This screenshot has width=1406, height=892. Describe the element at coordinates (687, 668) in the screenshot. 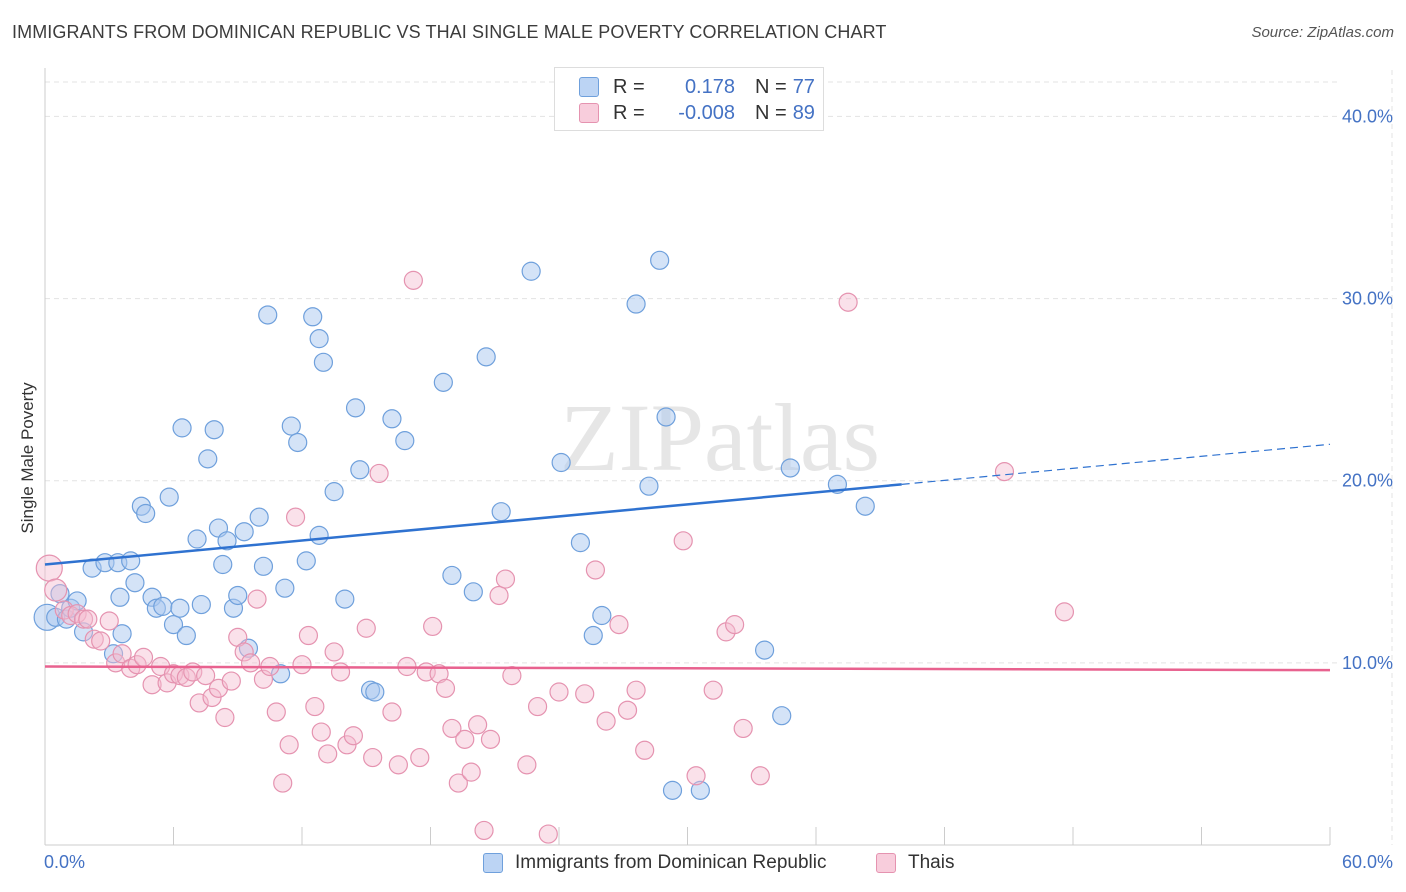

I see `trendline-thais` at that location.